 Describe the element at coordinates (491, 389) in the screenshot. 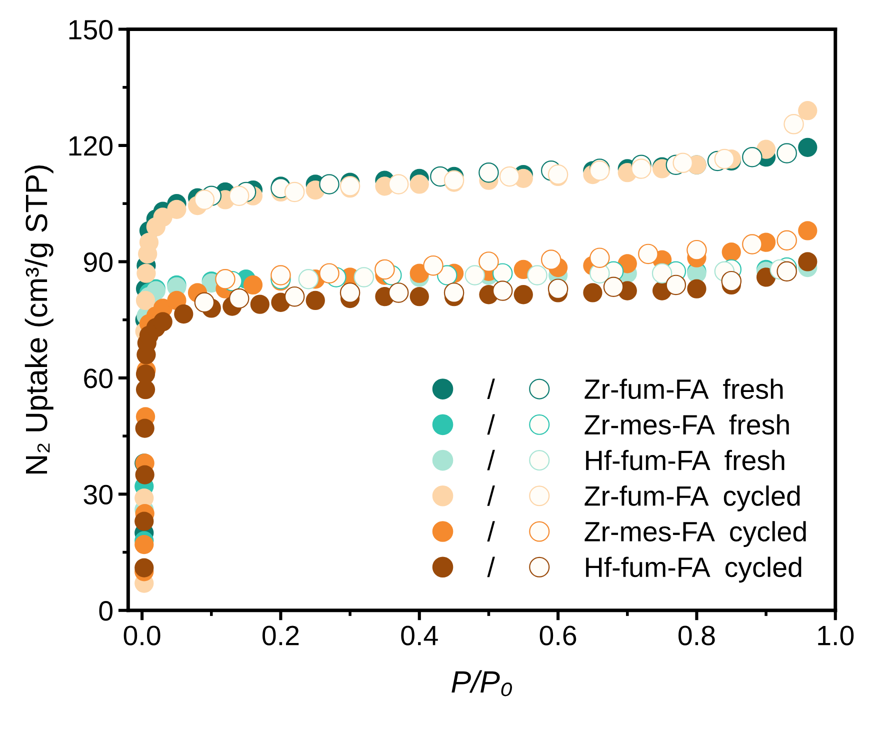

I see `annotation: /` at that location.